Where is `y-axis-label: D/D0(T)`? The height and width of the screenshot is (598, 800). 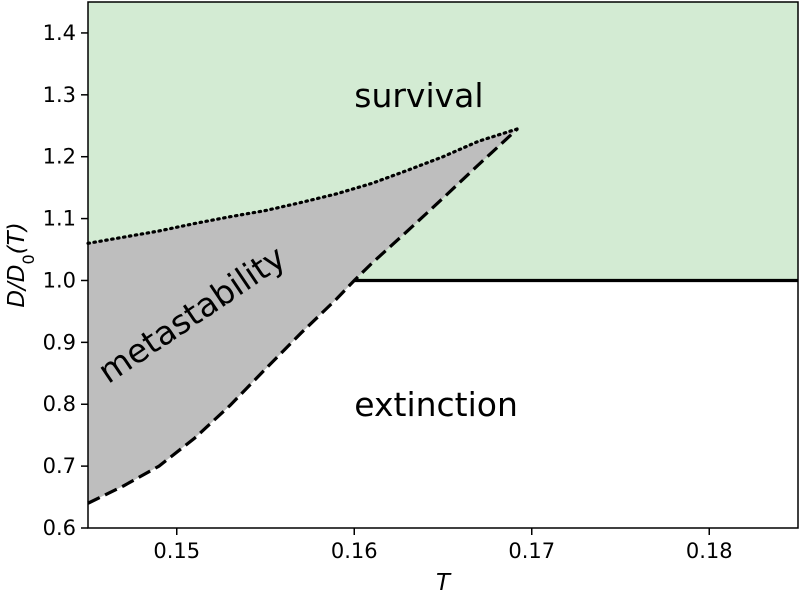 y-axis-label: D/D0(T) is located at coordinates (21, 264).